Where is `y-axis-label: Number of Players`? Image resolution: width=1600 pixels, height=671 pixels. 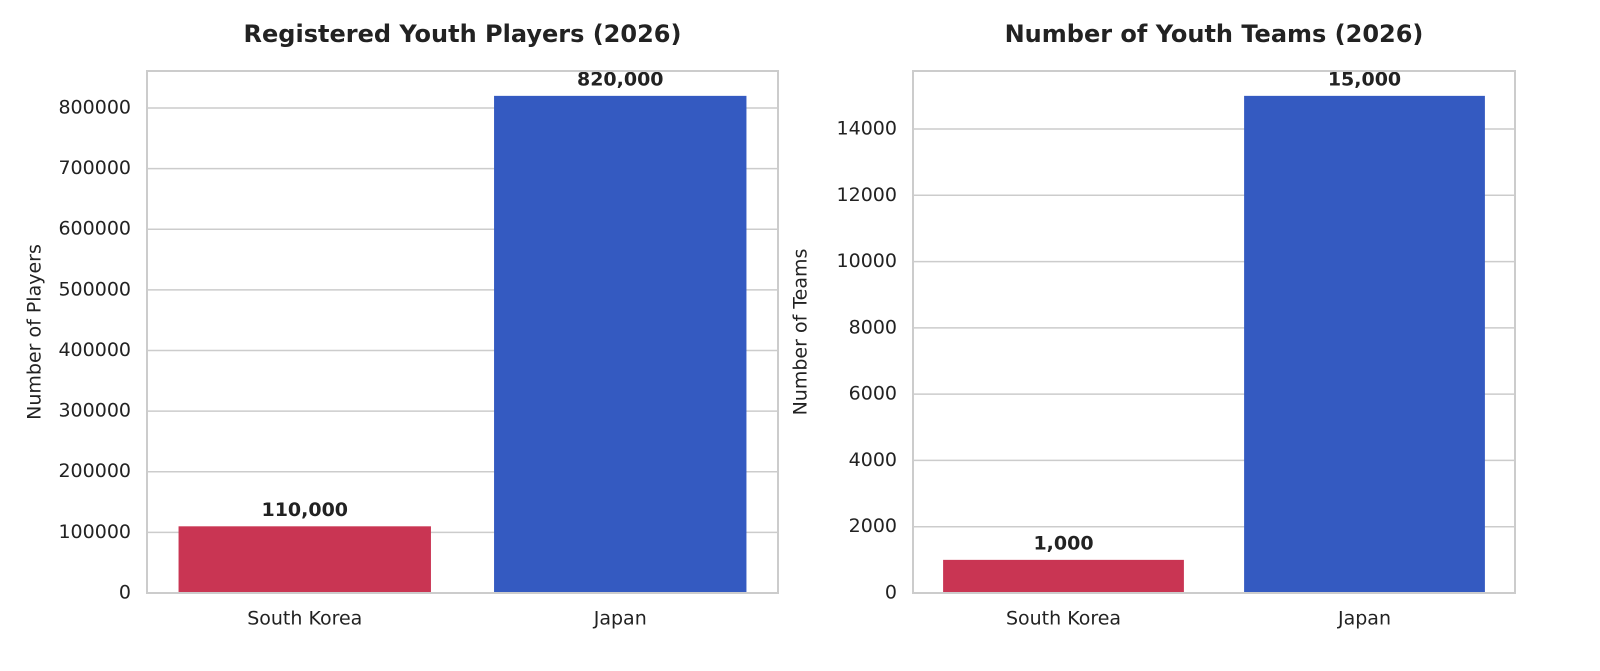
y-axis-label: Number of Players is located at coordinates (35, 332).